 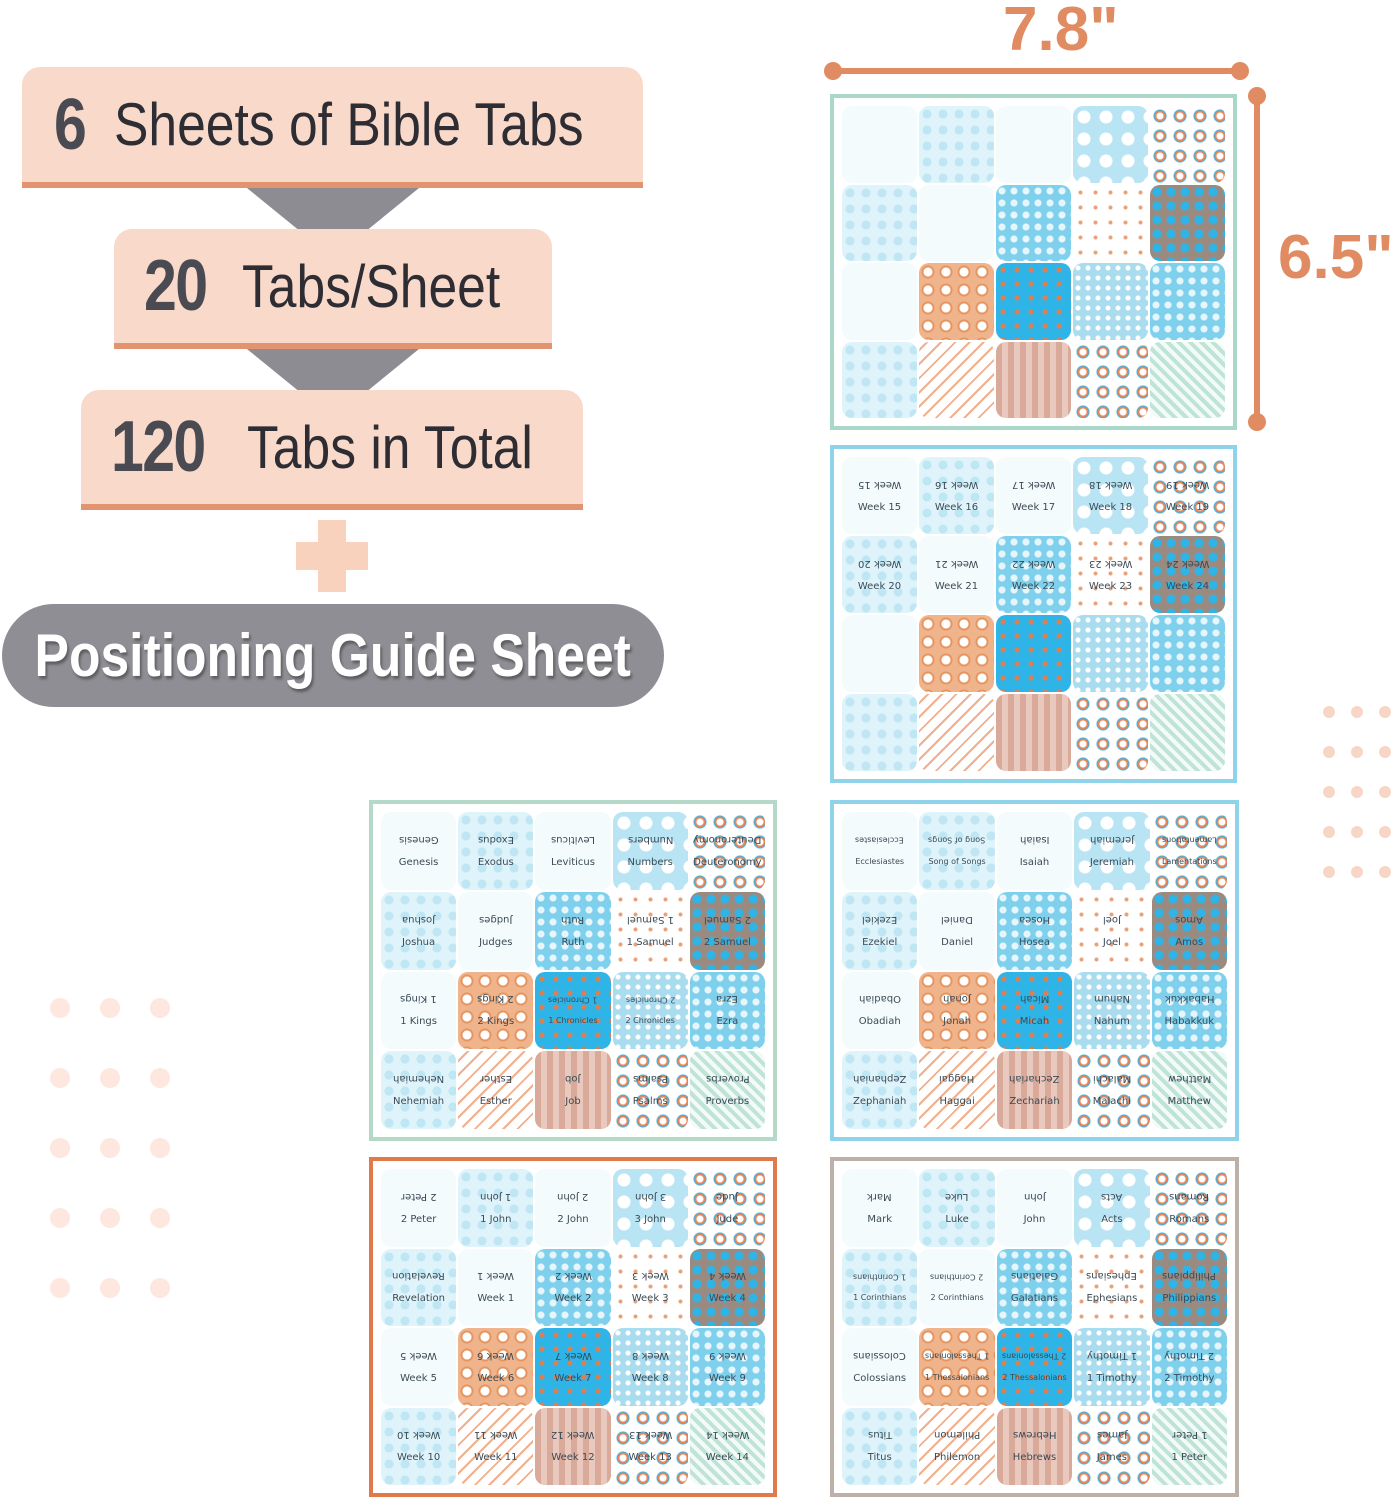 I want to click on tab-label: Week 3, so click(x=650, y=1299).